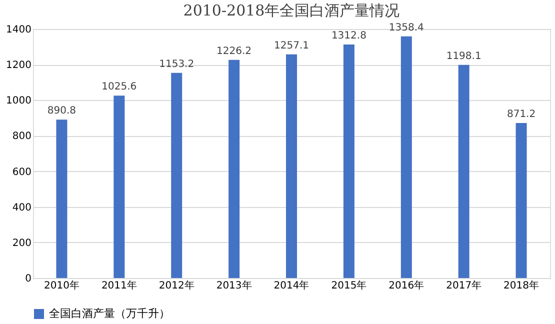 The image size is (555, 324). What do you see at coordinates (28, 279) in the screenshot?
I see `y-tick-label: 0` at bounding box center [28, 279].